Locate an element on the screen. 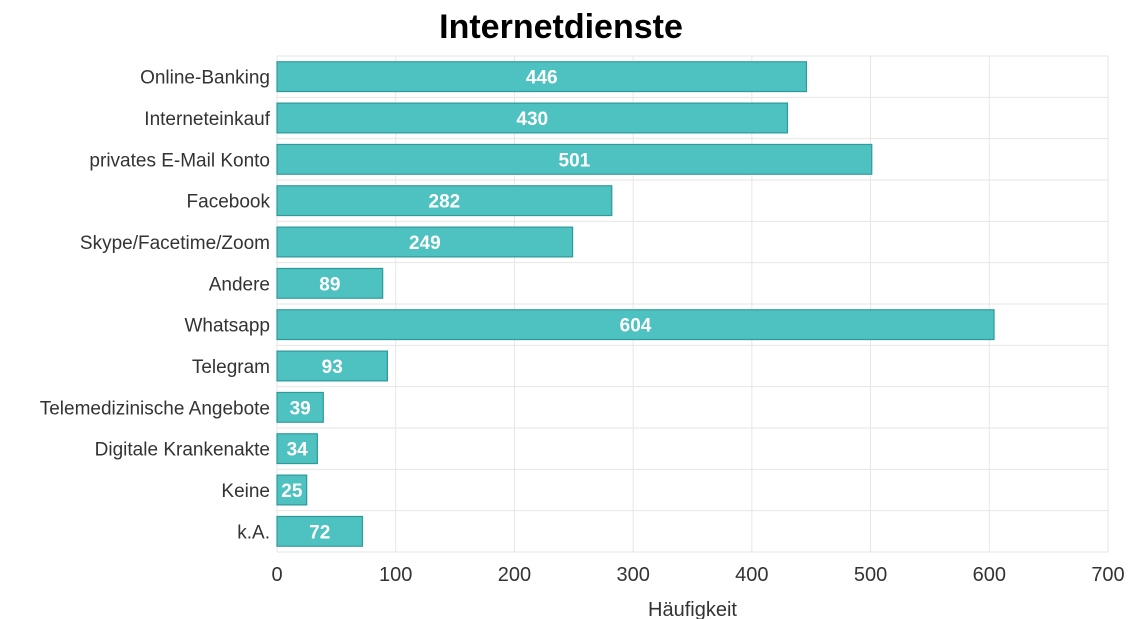 Image resolution: width=1132 pixels, height=619 pixels. data-label: 501 is located at coordinates (575, 160).